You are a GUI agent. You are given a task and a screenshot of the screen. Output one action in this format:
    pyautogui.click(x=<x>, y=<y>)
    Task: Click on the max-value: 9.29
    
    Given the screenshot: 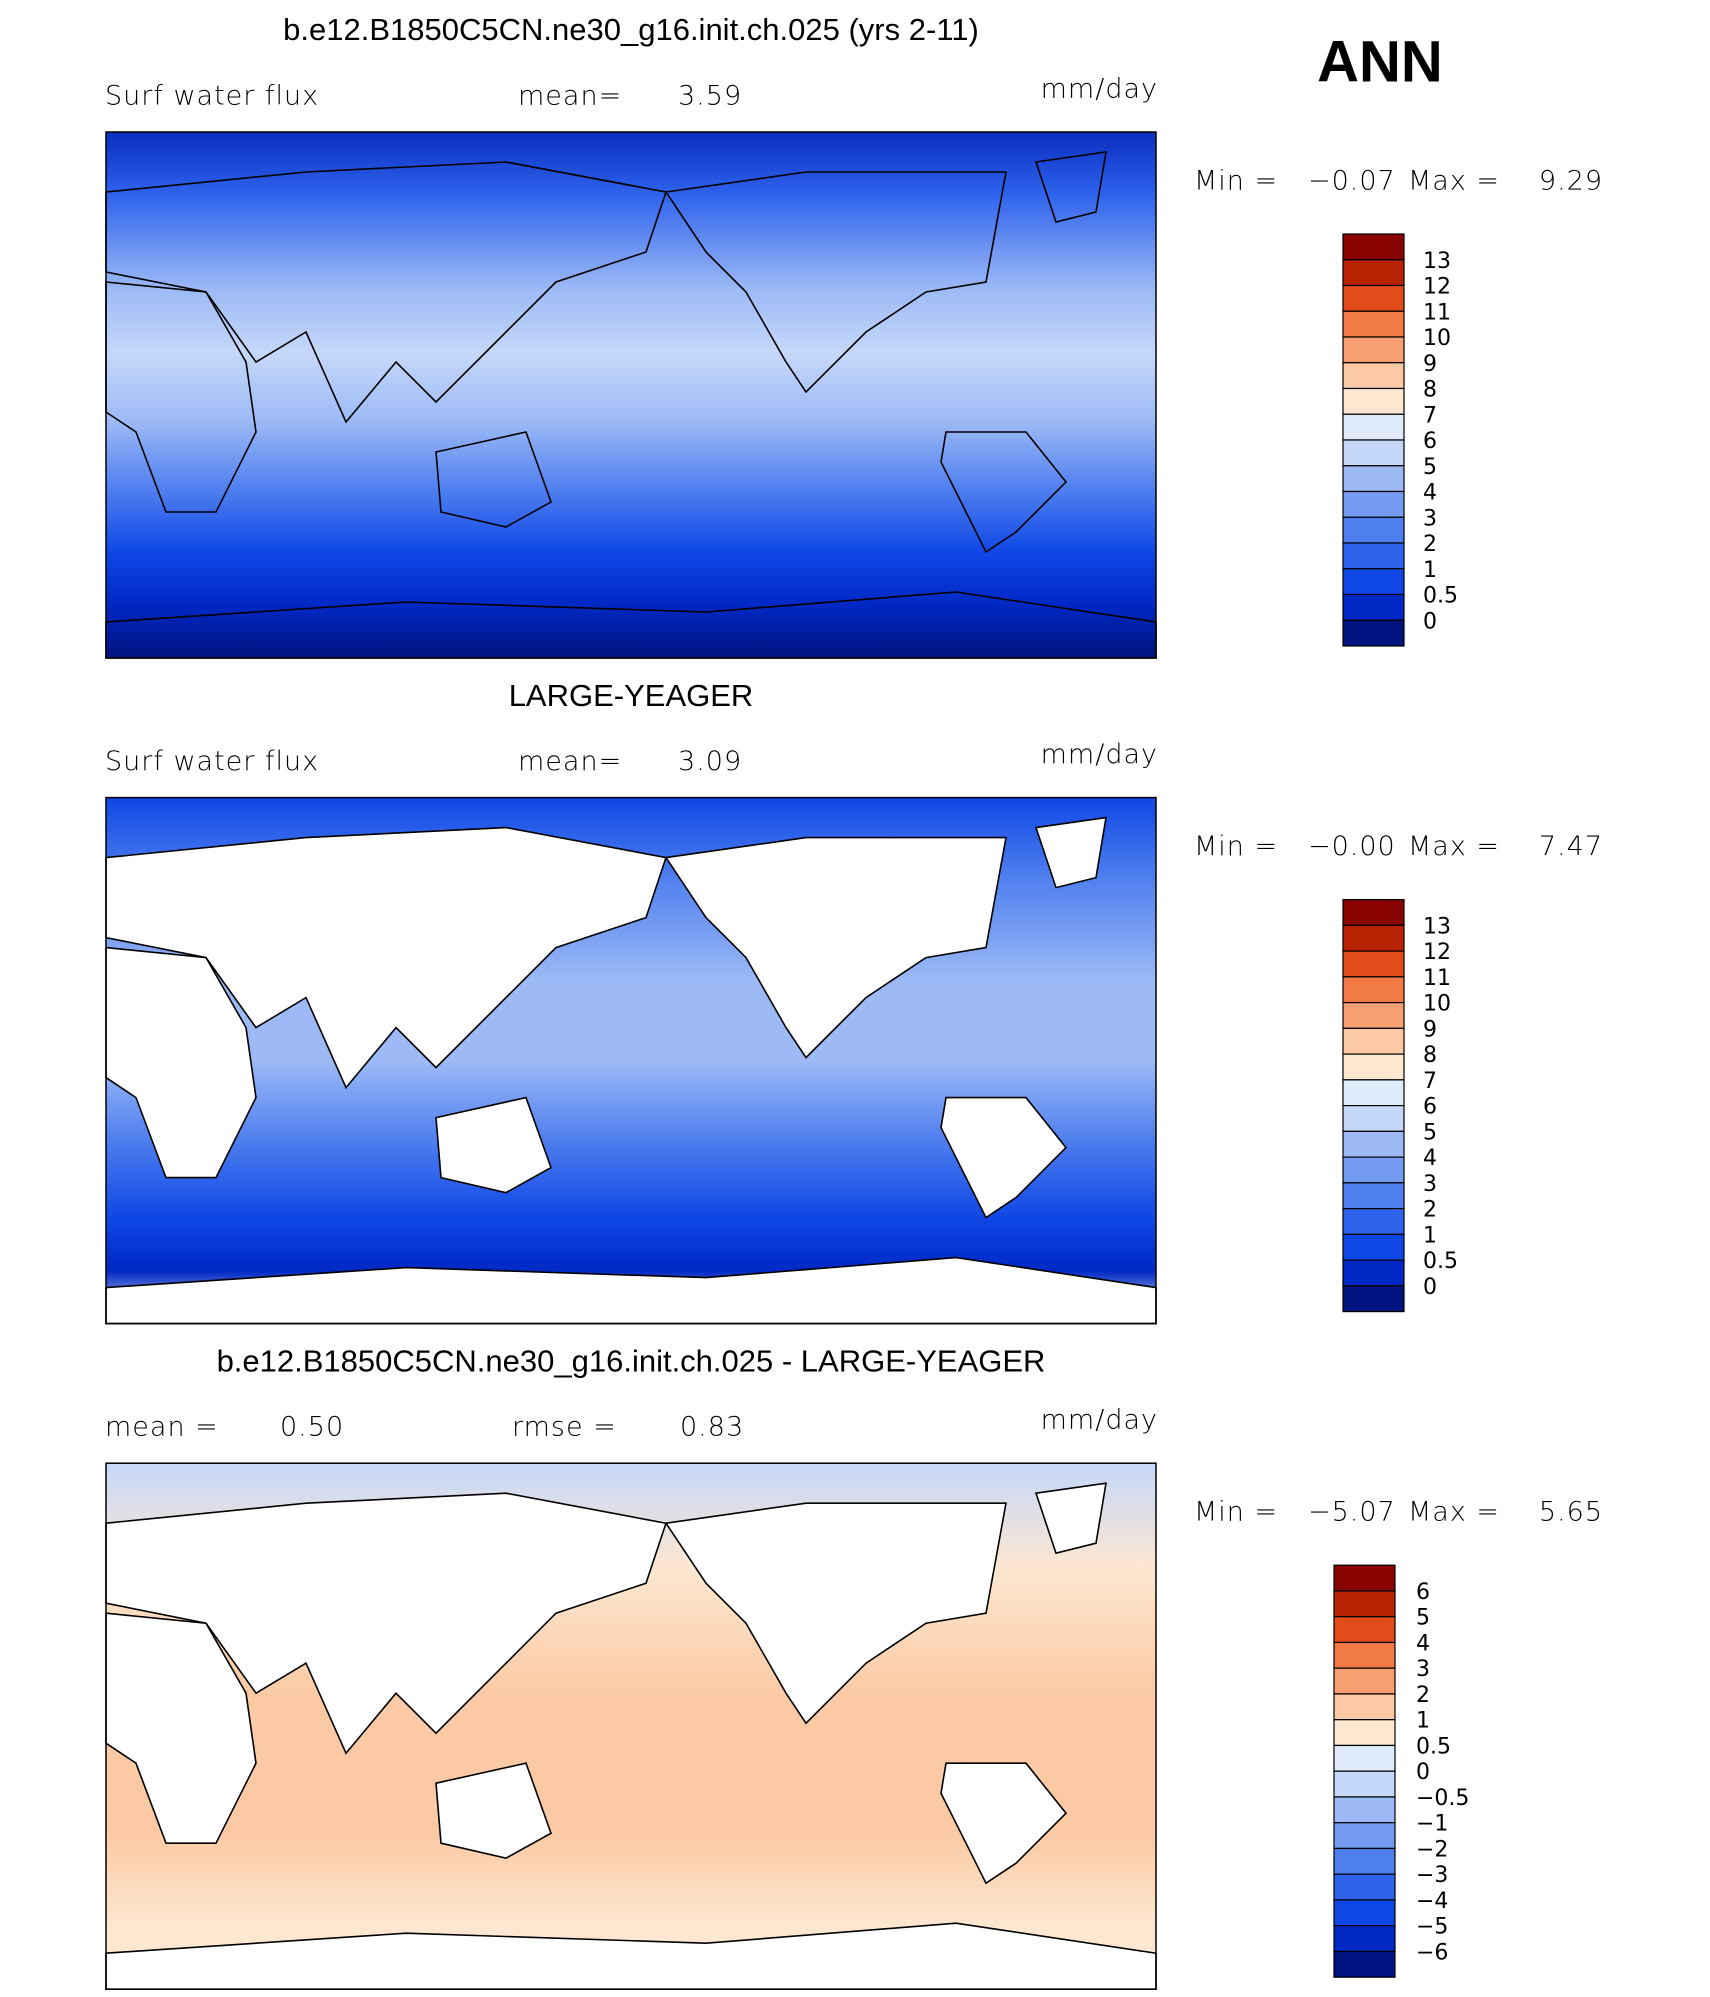 What is the action you would take?
    pyautogui.click(x=1571, y=181)
    